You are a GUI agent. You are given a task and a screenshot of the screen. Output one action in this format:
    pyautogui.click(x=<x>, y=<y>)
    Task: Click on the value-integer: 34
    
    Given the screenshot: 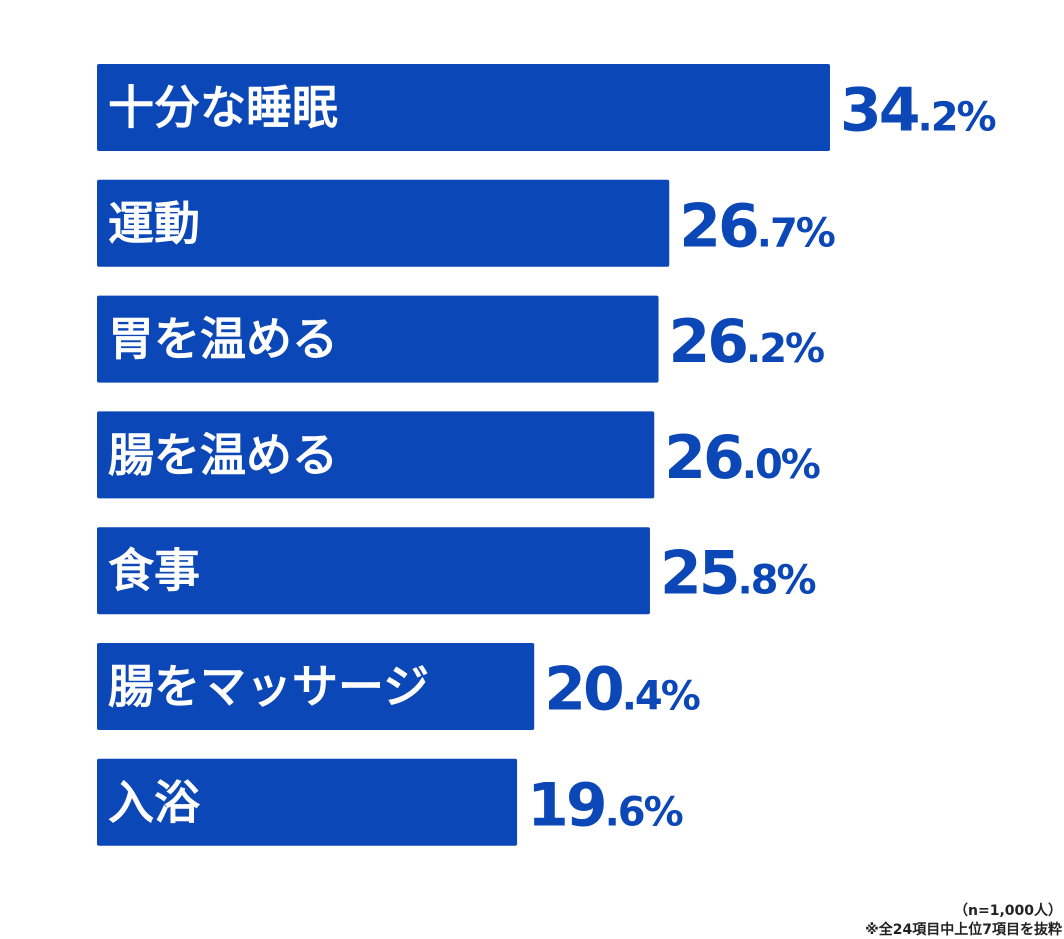 What is the action you would take?
    pyautogui.click(x=879, y=111)
    